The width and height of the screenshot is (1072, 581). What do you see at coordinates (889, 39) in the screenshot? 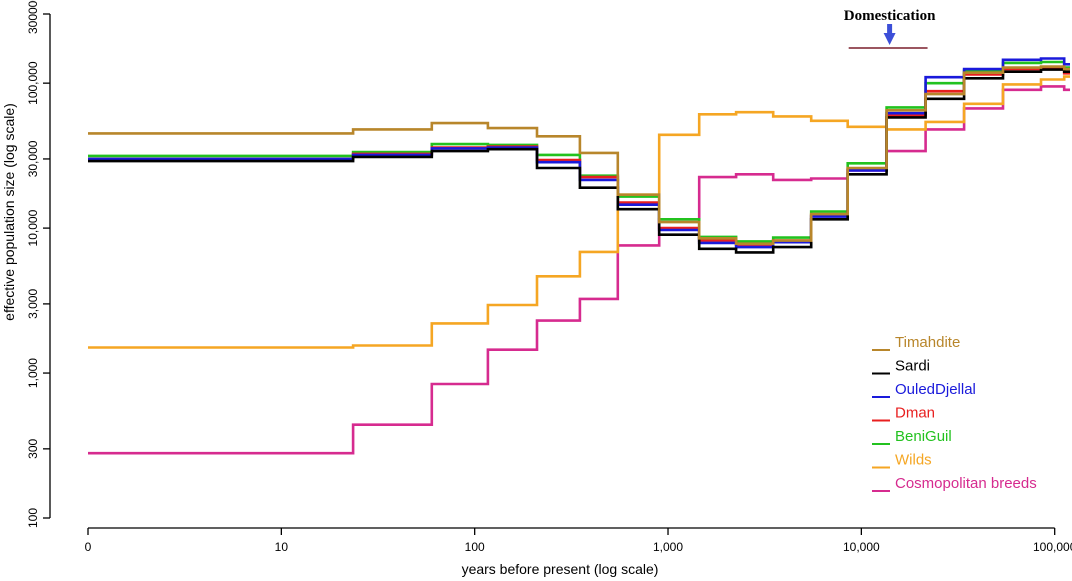
I see `domestication-arrow-icon` at bounding box center [889, 39].